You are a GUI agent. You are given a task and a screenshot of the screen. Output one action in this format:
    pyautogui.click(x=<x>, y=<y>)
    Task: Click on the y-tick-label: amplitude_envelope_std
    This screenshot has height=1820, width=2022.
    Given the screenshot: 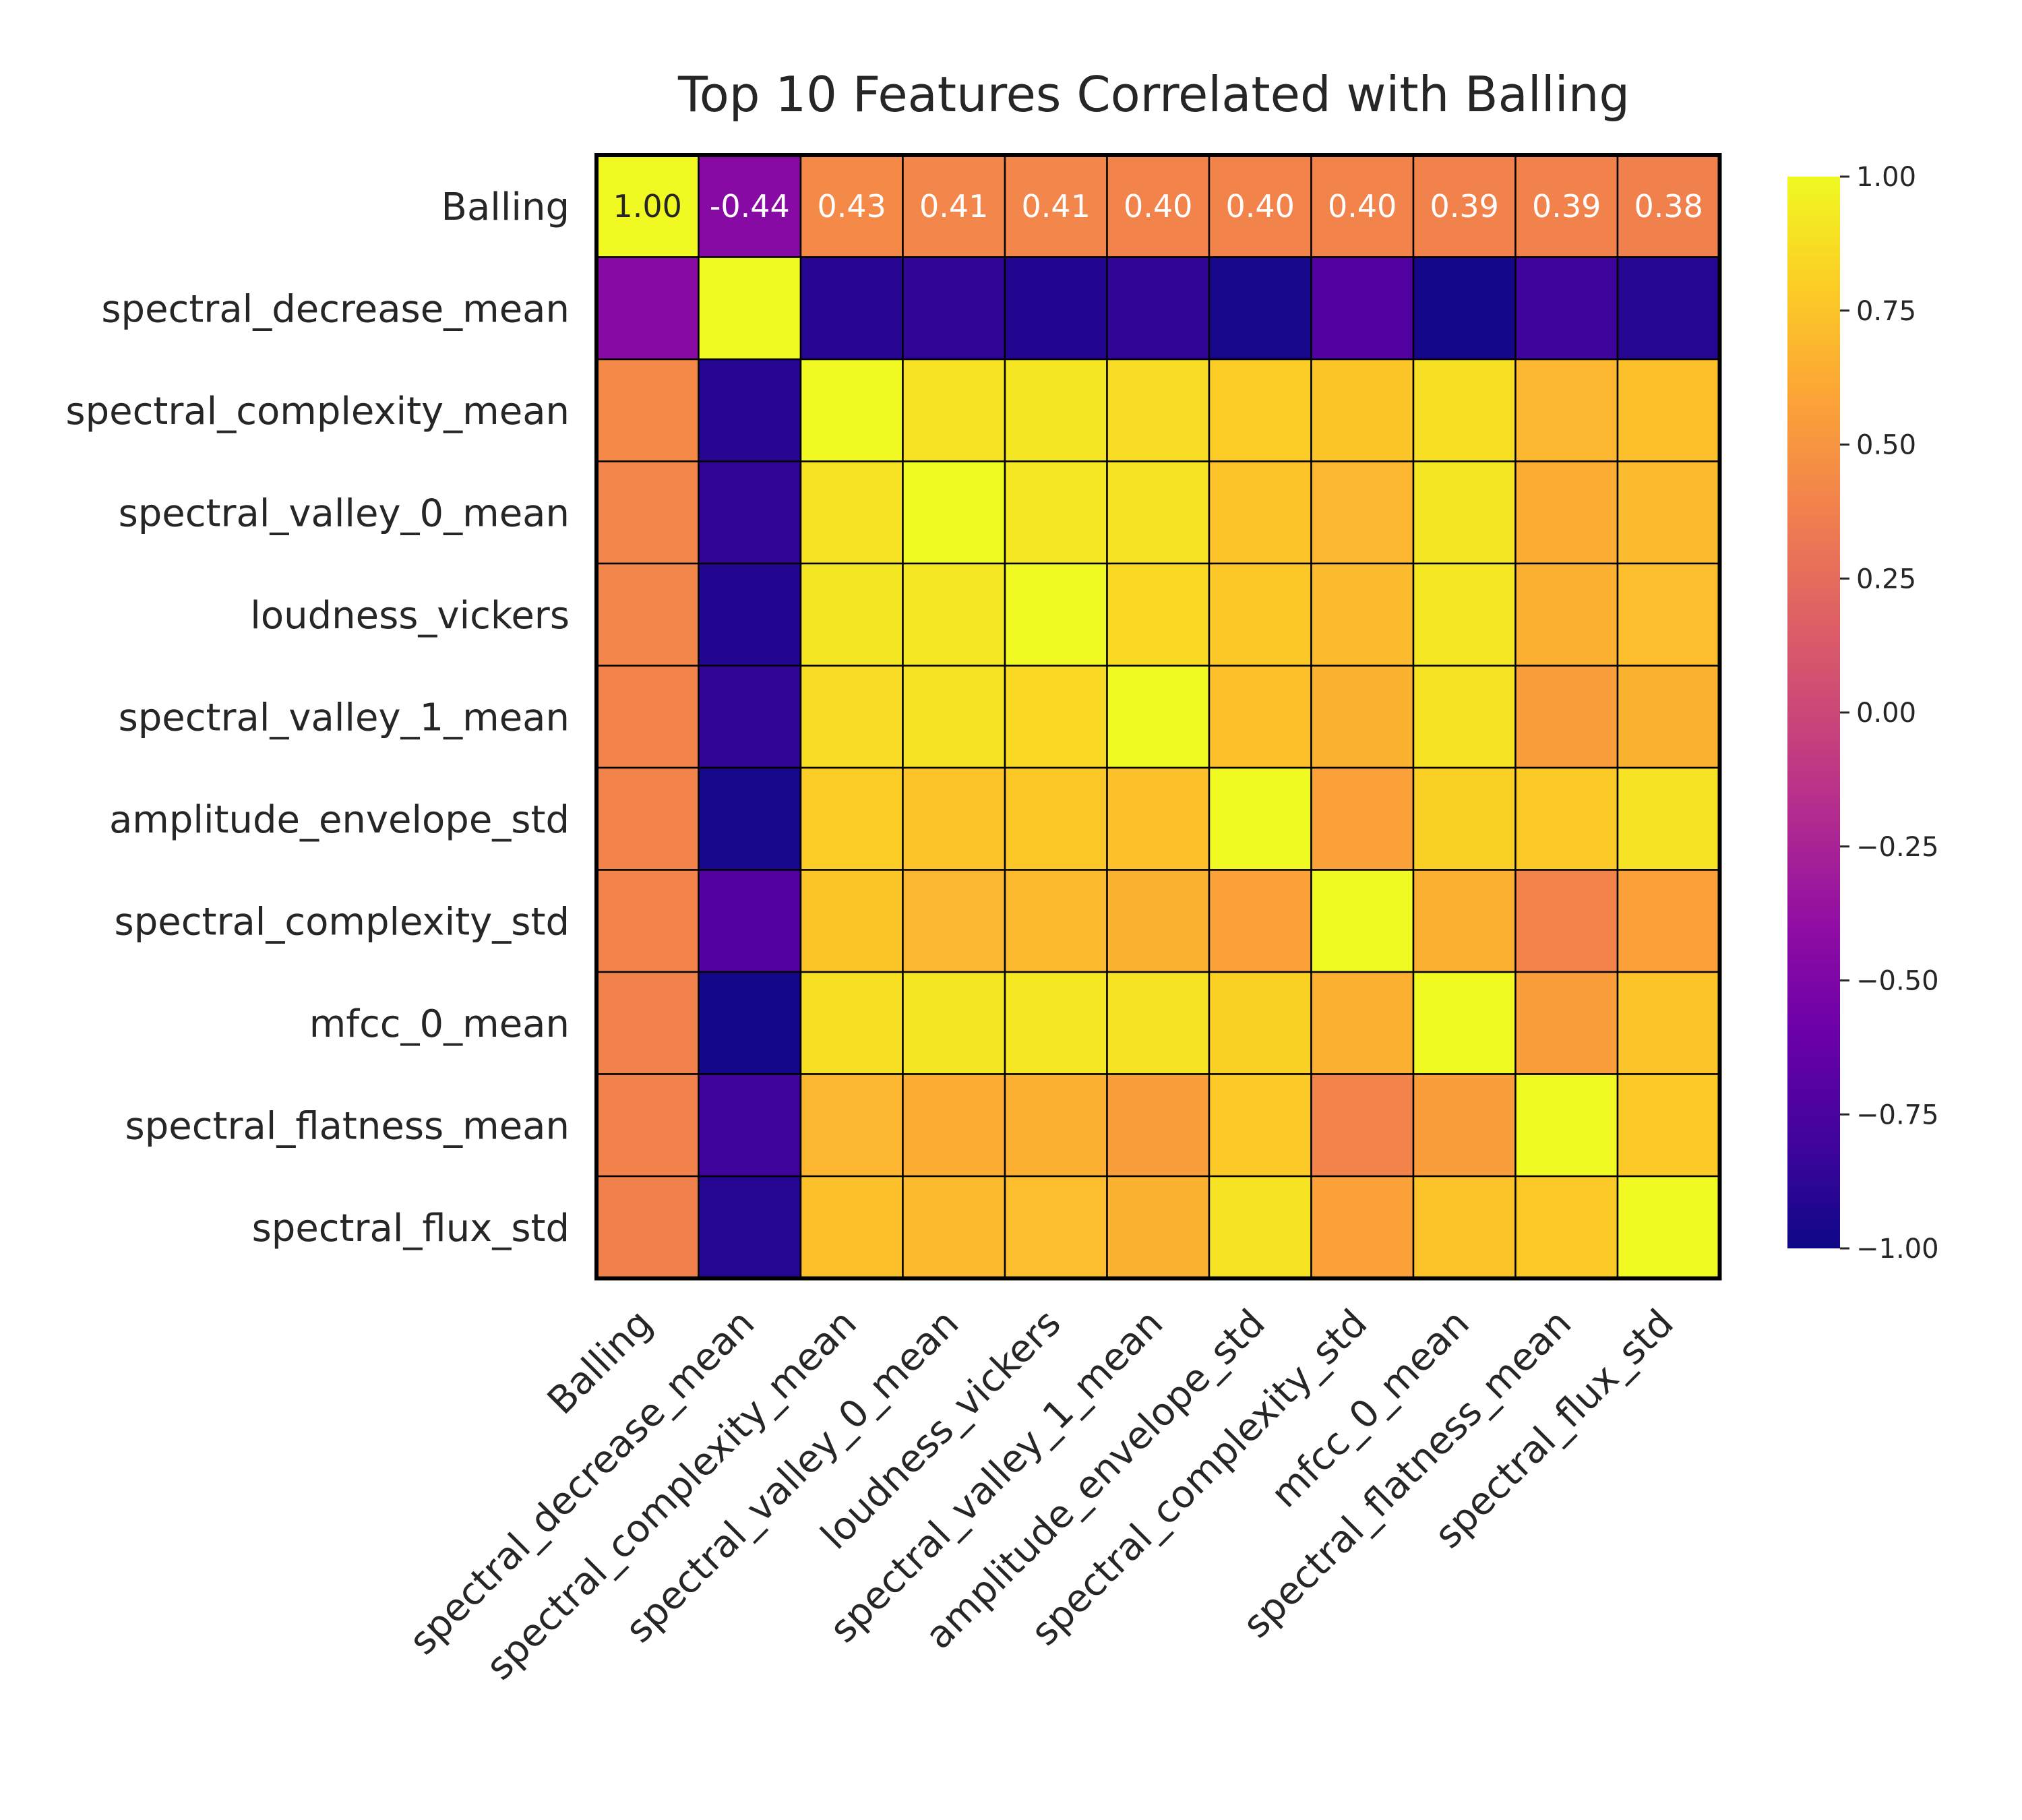 What is the action you would take?
    pyautogui.click(x=339, y=820)
    